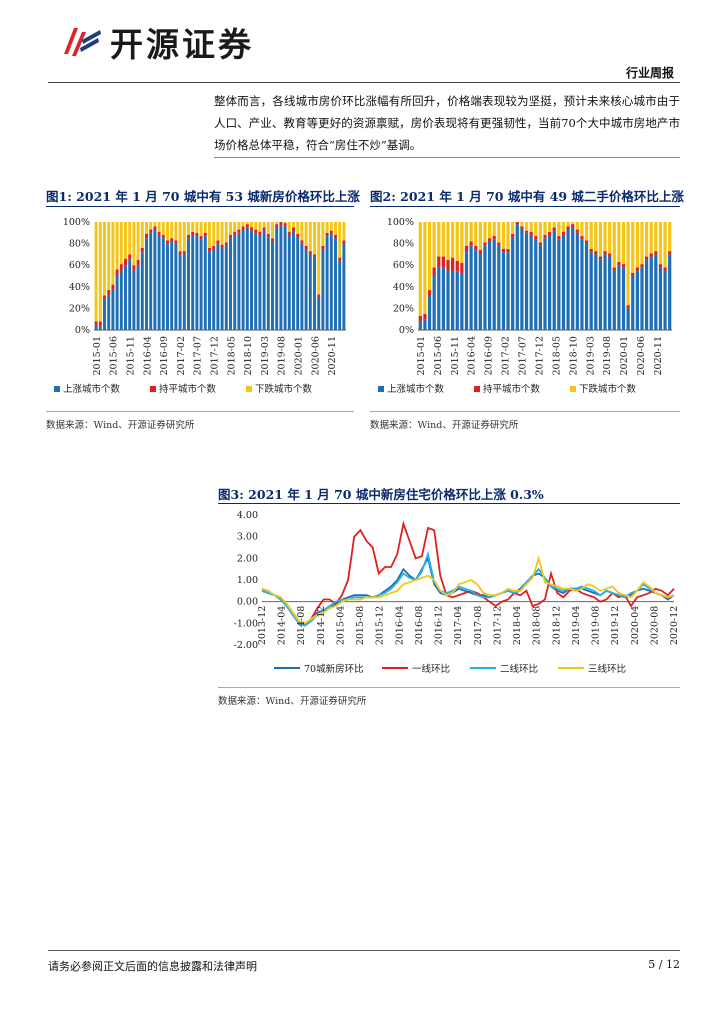 The width and height of the screenshot is (724, 1024). Describe the element at coordinates (247, 602) in the screenshot. I see `fig3-ytick-label: 0.00` at that location.